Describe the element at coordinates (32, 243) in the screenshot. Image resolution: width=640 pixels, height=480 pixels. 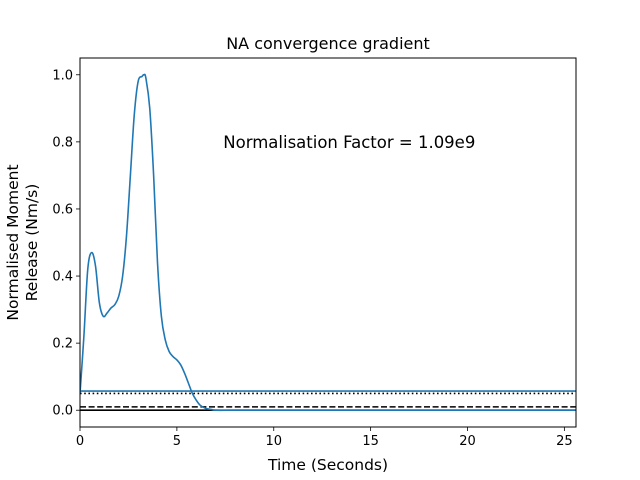
I see `y-axis-title-line-2: Release (Nm/s)` at that location.